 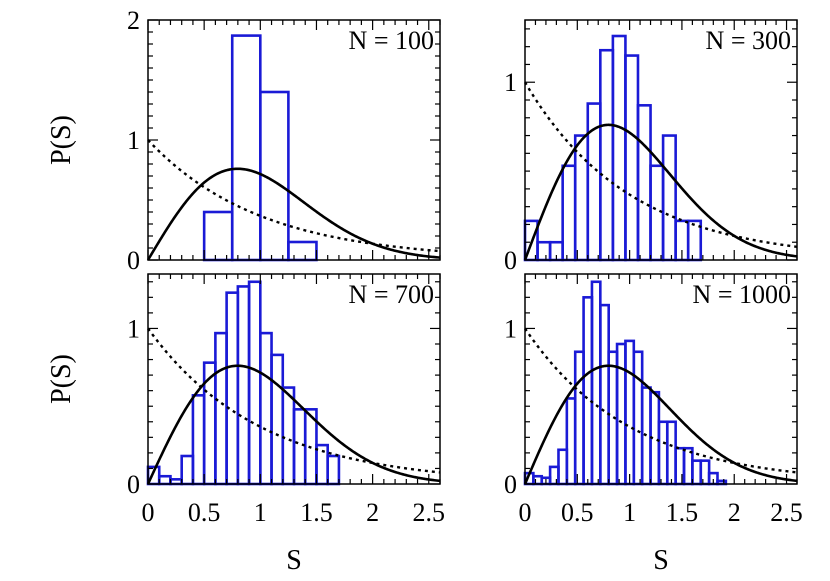 I want to click on panel-label: N = 1000, so click(x=742, y=294).